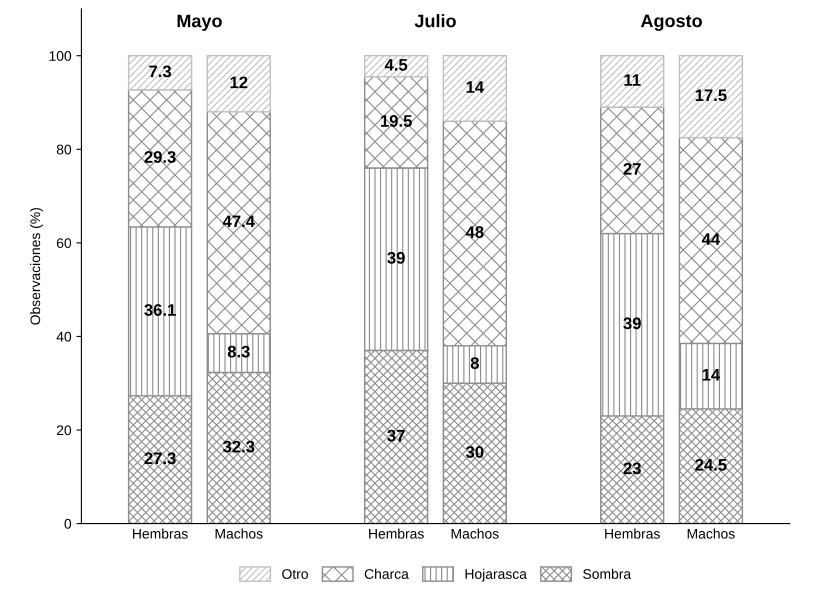 The image size is (814, 595). Describe the element at coordinates (496, 575) in the screenshot. I see `legend-label: Hojarasca` at that location.